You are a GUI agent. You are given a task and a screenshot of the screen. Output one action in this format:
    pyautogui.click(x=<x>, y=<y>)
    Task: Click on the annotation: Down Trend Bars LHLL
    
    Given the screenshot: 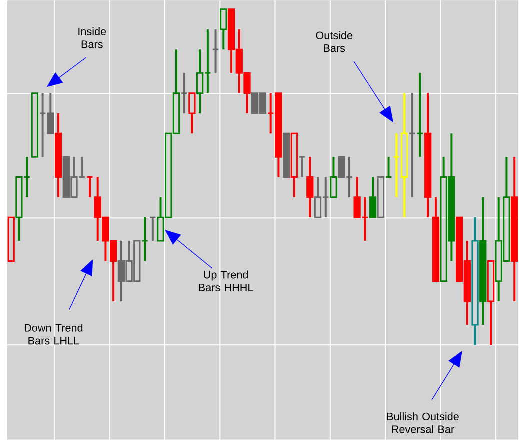 What is the action you would take?
    pyautogui.click(x=54, y=334)
    